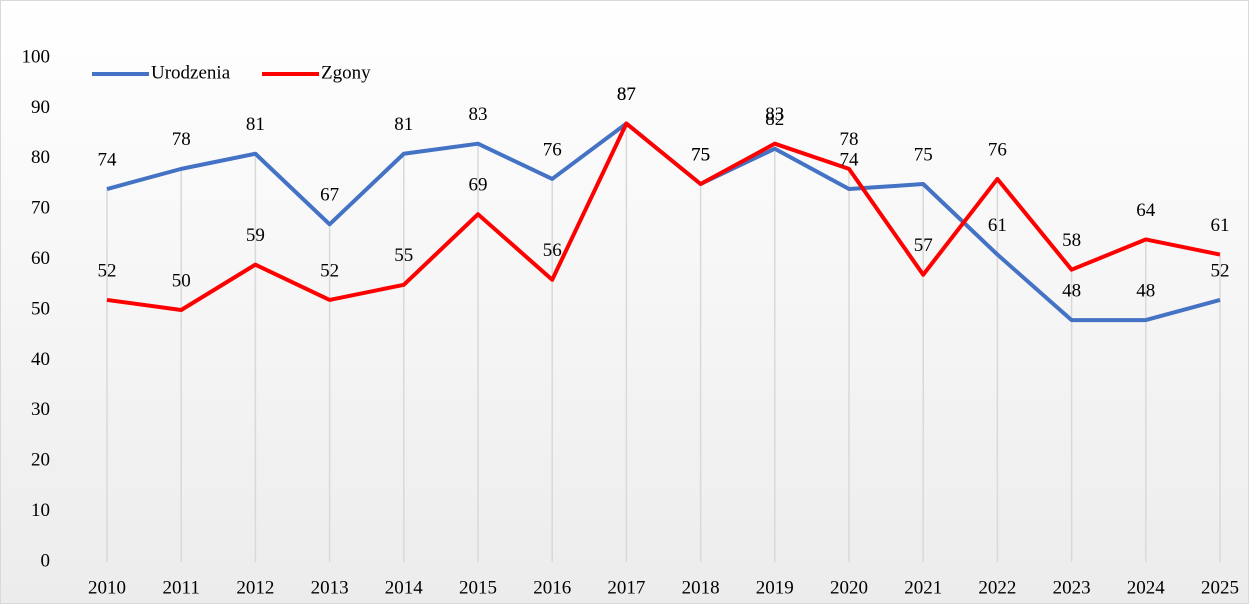 The height and width of the screenshot is (604, 1249). I want to click on y-tick-label: 0, so click(46, 560).